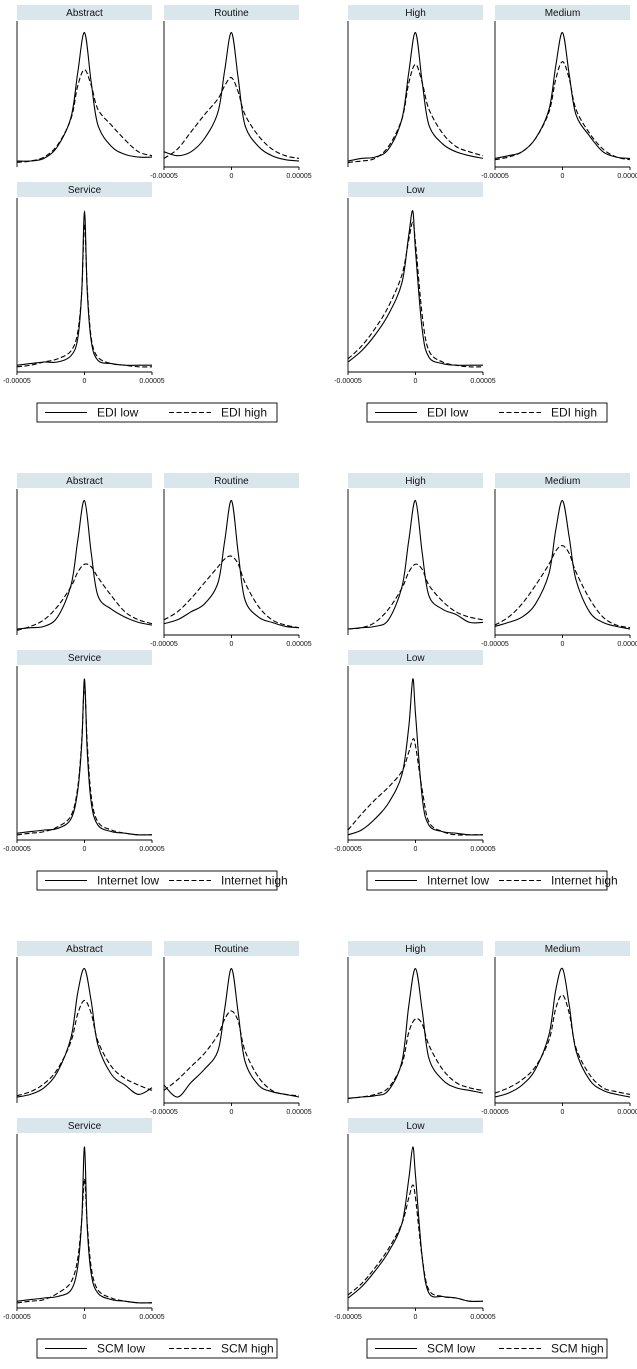 This screenshot has height=1369, width=637. I want to click on legend-low-label: EDI low, so click(448, 413).